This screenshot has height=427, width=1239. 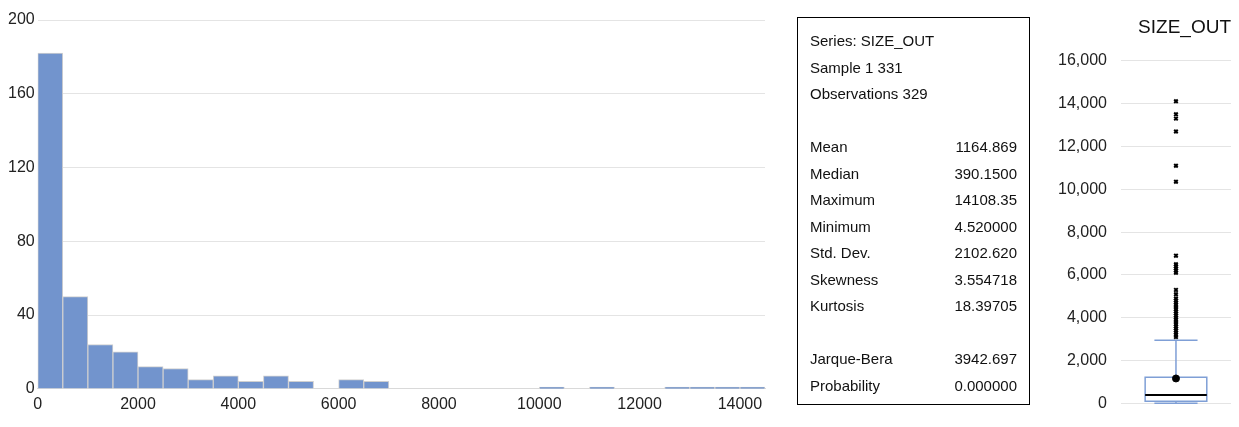 I want to click on y-tick-label: 16,000, so click(x=1083, y=60).